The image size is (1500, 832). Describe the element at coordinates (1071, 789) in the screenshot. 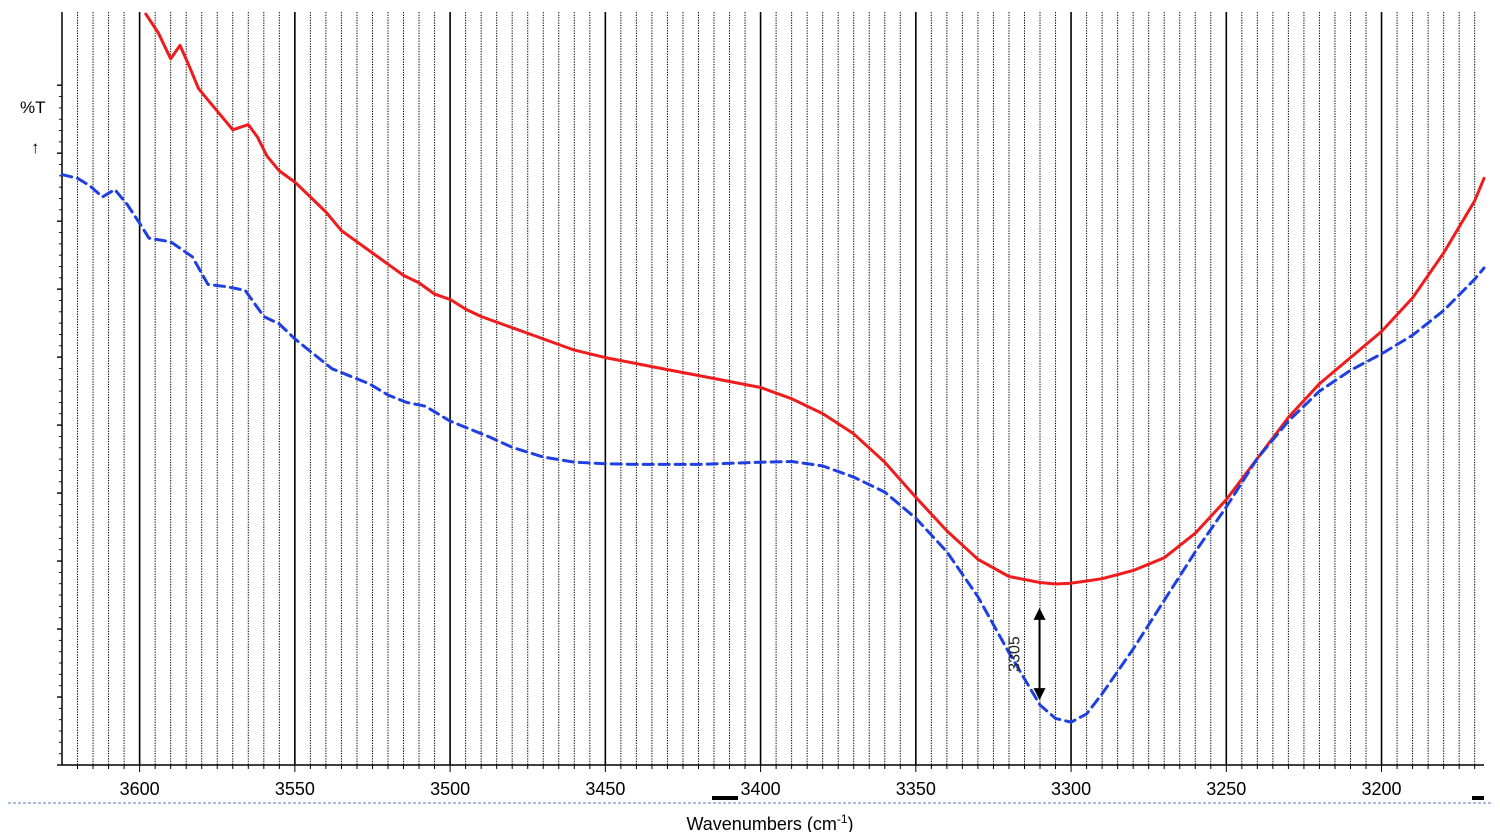

I see `x-tick-label: 3300` at that location.